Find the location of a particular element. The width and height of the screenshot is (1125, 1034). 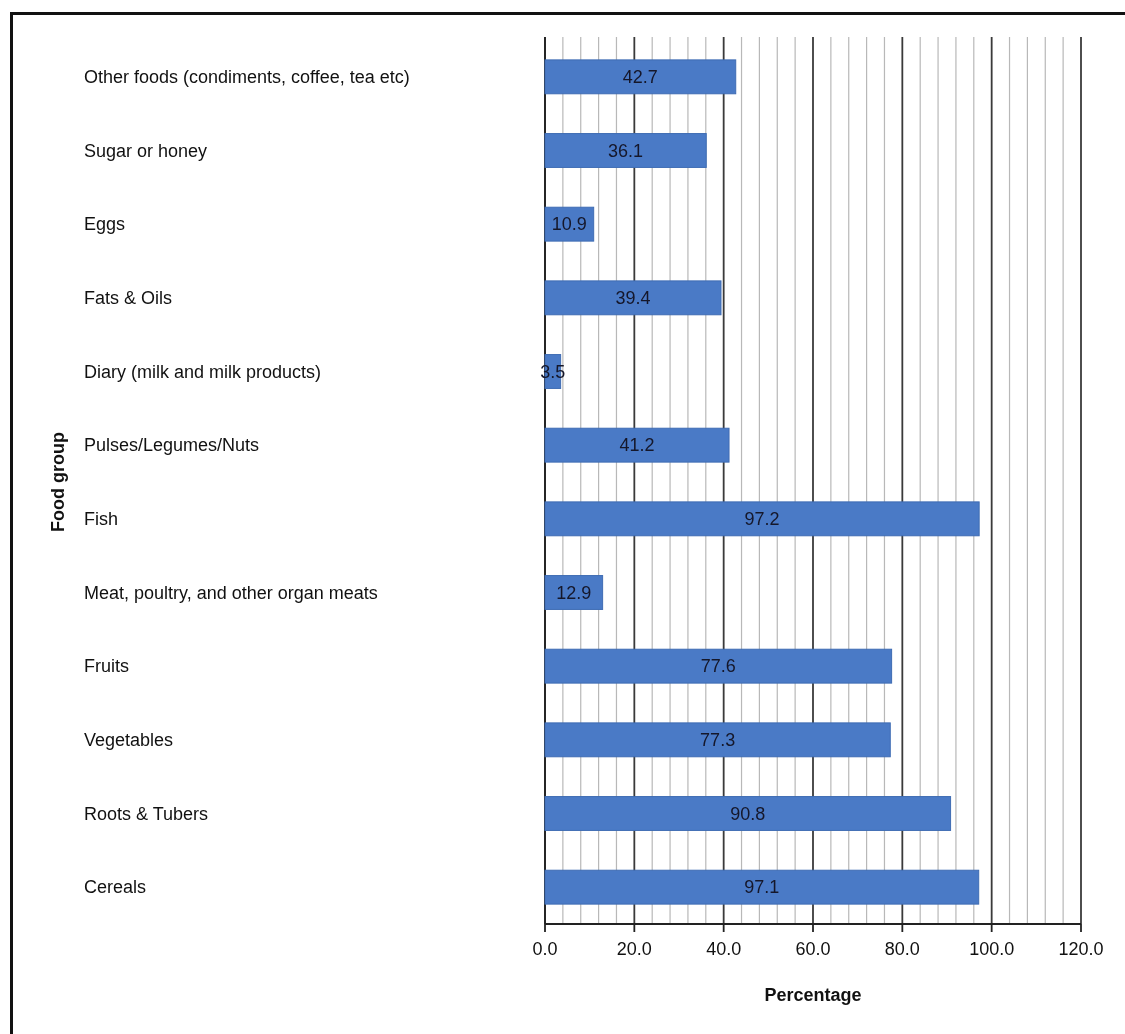

x-tick-label: 0.0 is located at coordinates (545, 949).